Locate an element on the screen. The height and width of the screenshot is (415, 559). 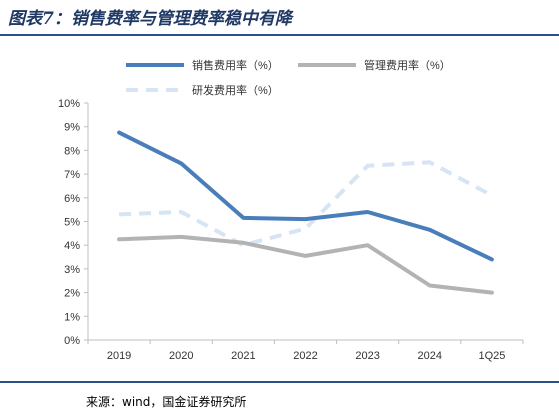
y-tick-label: 6% is located at coordinates (72, 199).